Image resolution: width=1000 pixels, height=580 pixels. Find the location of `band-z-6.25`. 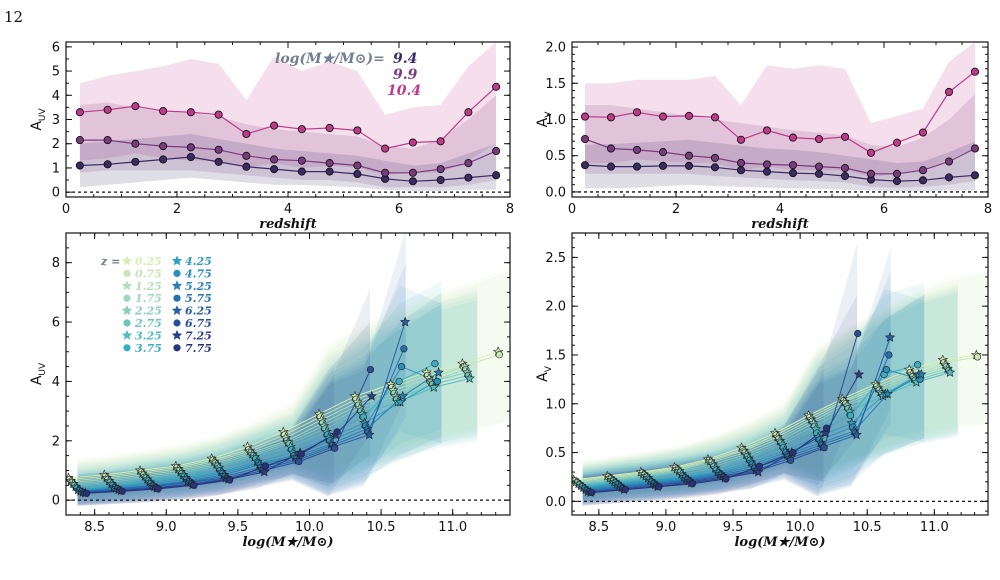

band-z-6.25 is located at coordinates (736, 376).